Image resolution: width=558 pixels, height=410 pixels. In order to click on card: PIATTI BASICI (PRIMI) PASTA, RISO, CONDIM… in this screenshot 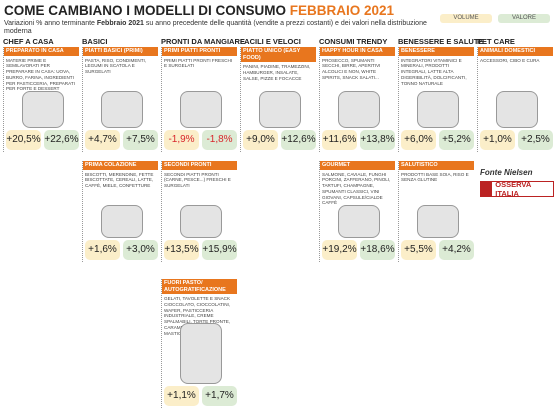, I will do `click(120, 99)`.